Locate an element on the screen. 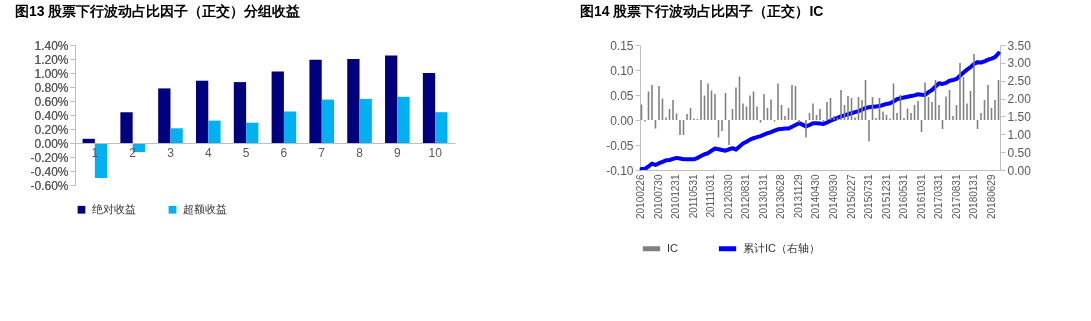 This screenshot has width=1091, height=321. y-tick-label: -0.60% is located at coordinates (49, 185).